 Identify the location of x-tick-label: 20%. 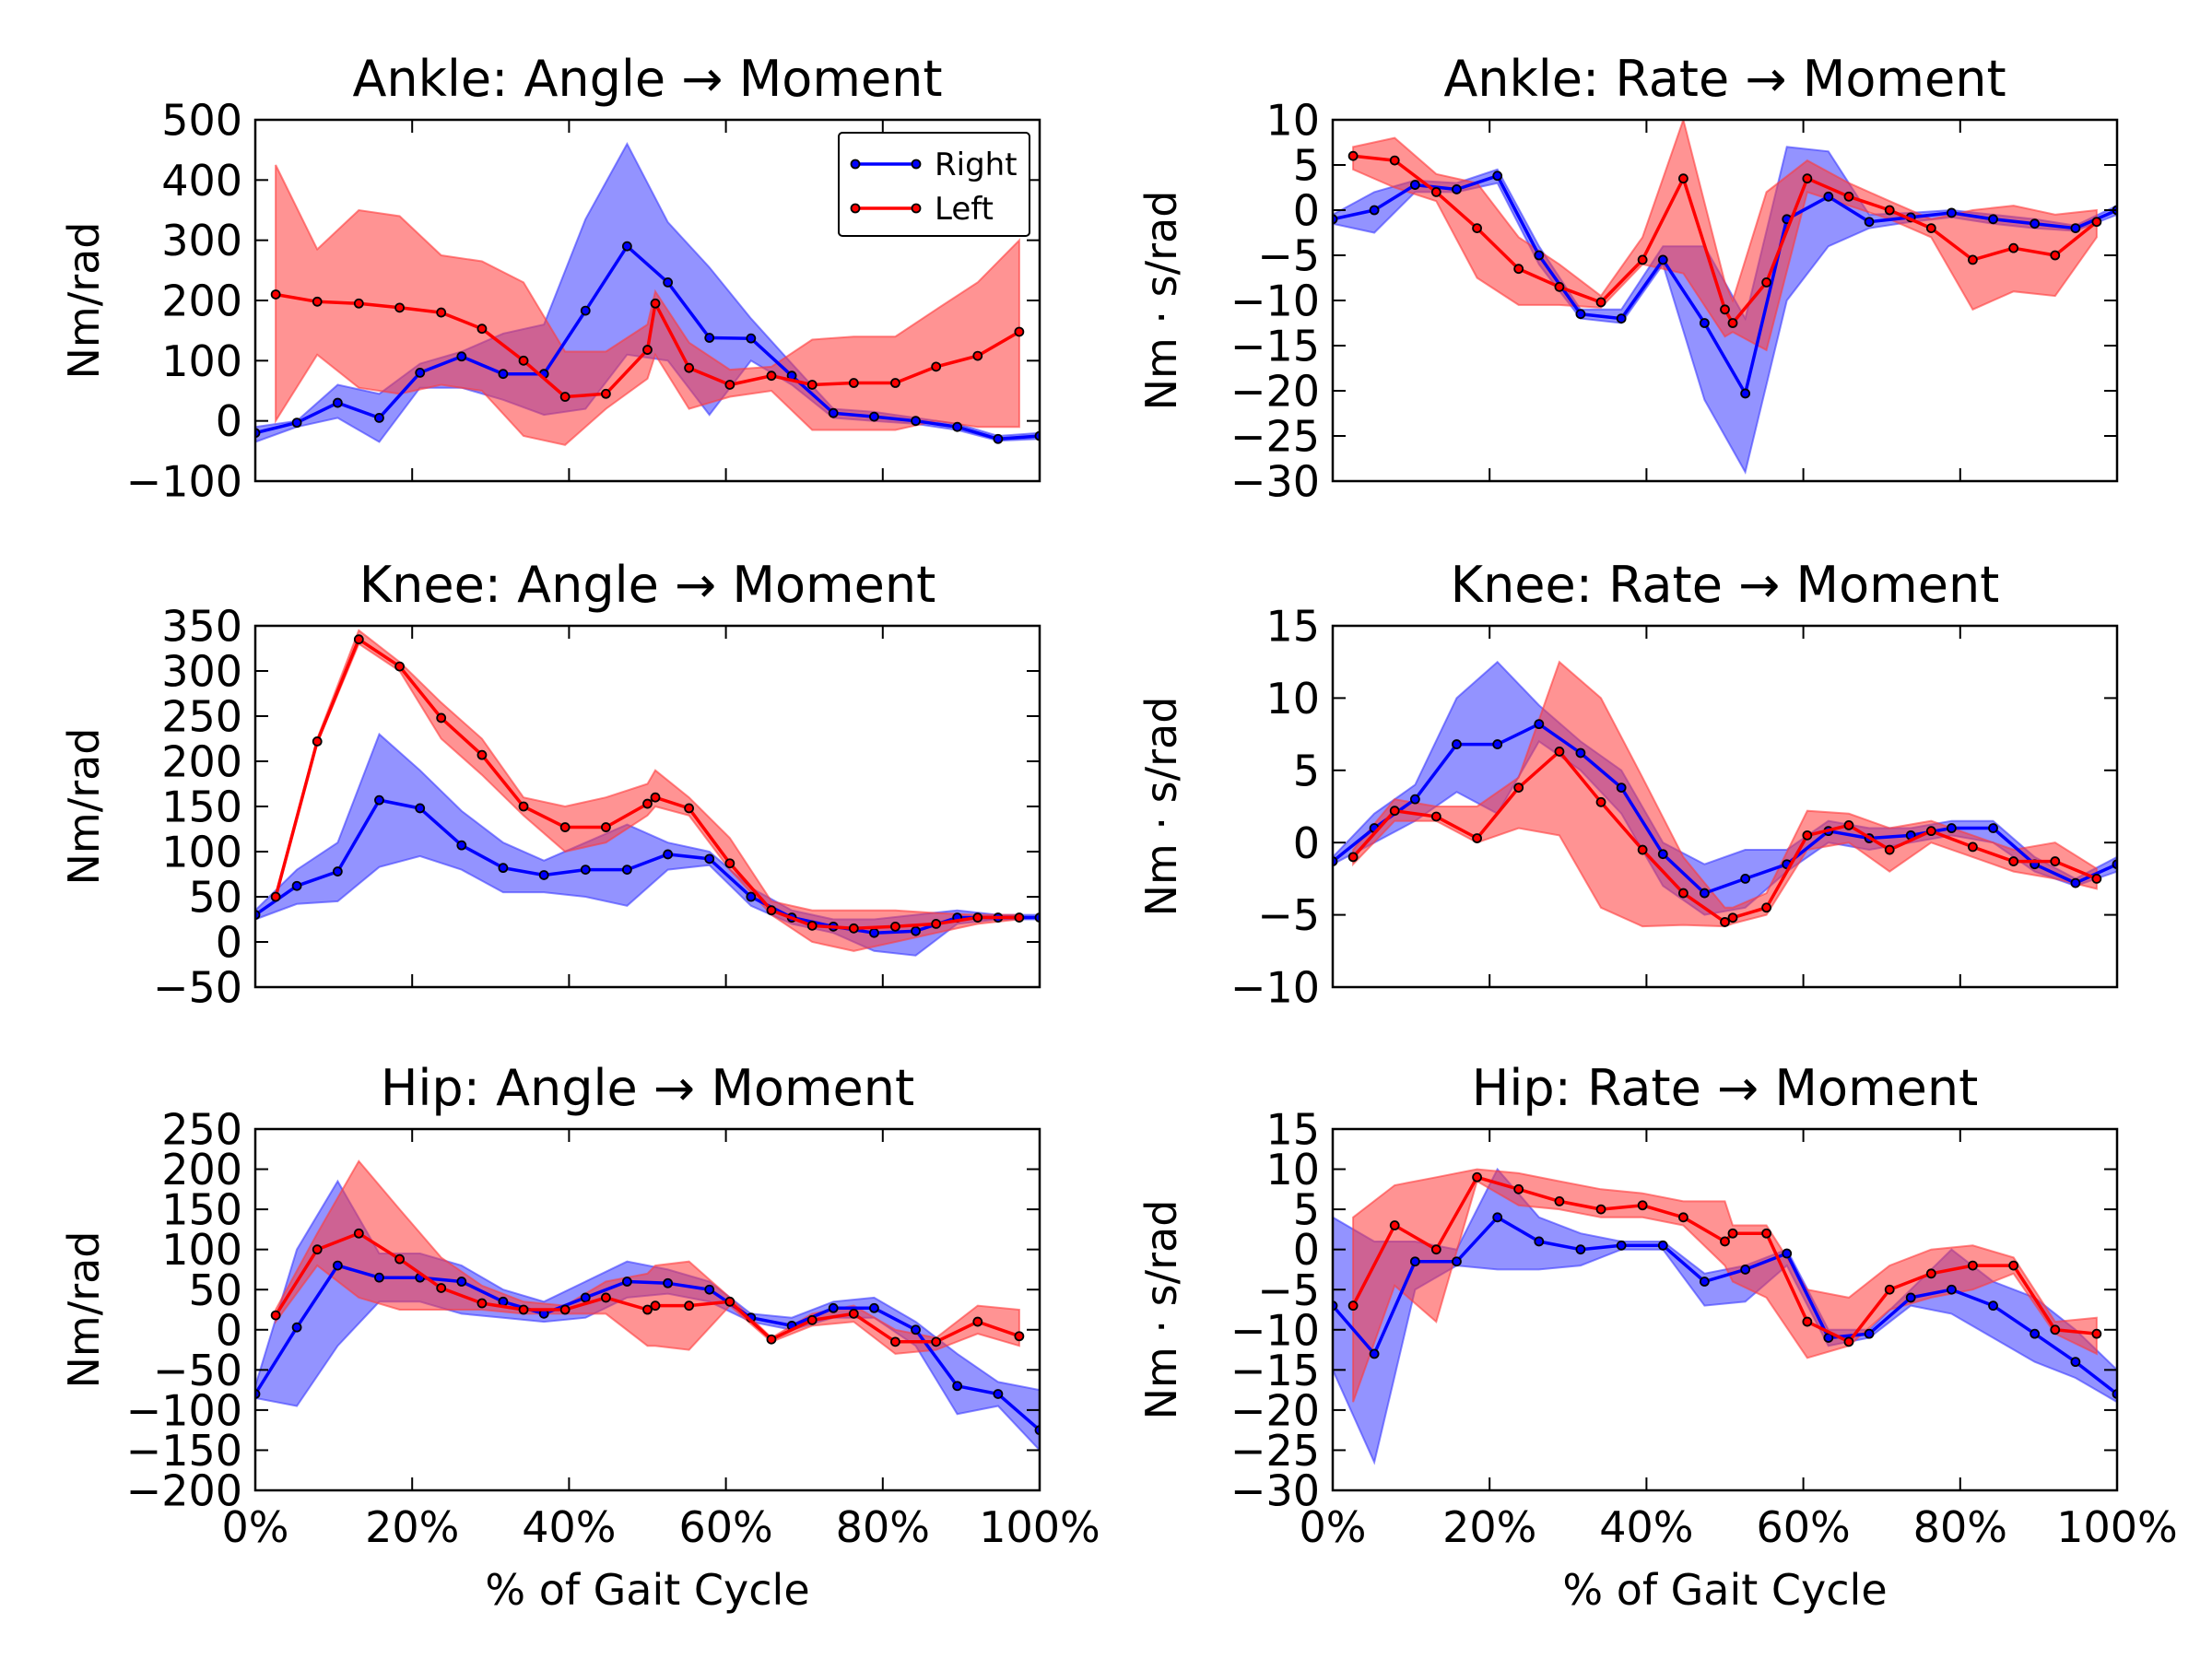
(412, 1527).